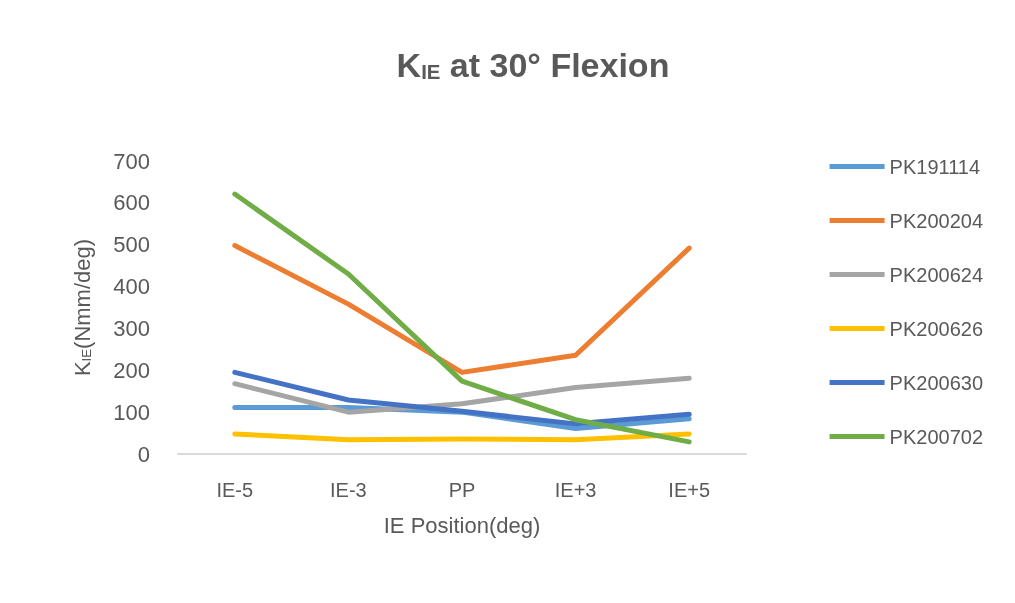  What do you see at coordinates (348, 490) in the screenshot?
I see `x-tick-label: IE-3` at bounding box center [348, 490].